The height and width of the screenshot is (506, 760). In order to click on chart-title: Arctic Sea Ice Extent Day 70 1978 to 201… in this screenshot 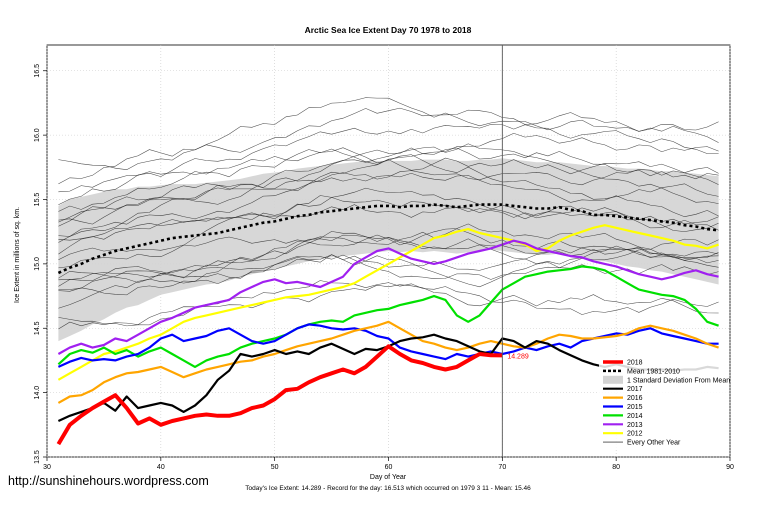, I will do `click(388, 30)`.